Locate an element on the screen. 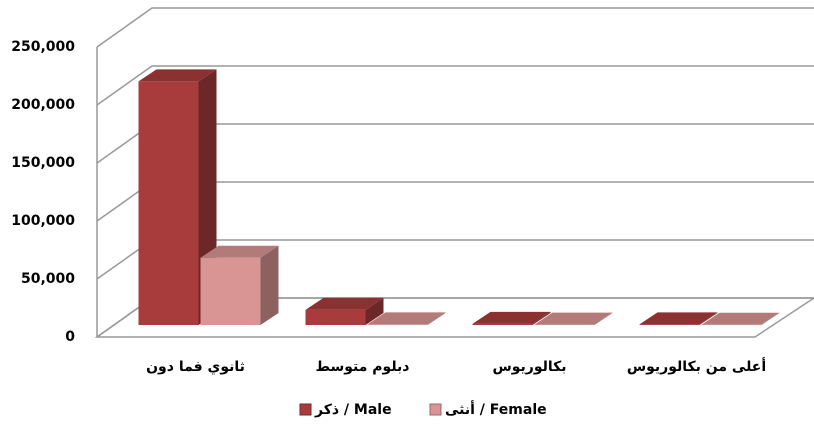  legend-item: أنثى / Female is located at coordinates (488, 409).